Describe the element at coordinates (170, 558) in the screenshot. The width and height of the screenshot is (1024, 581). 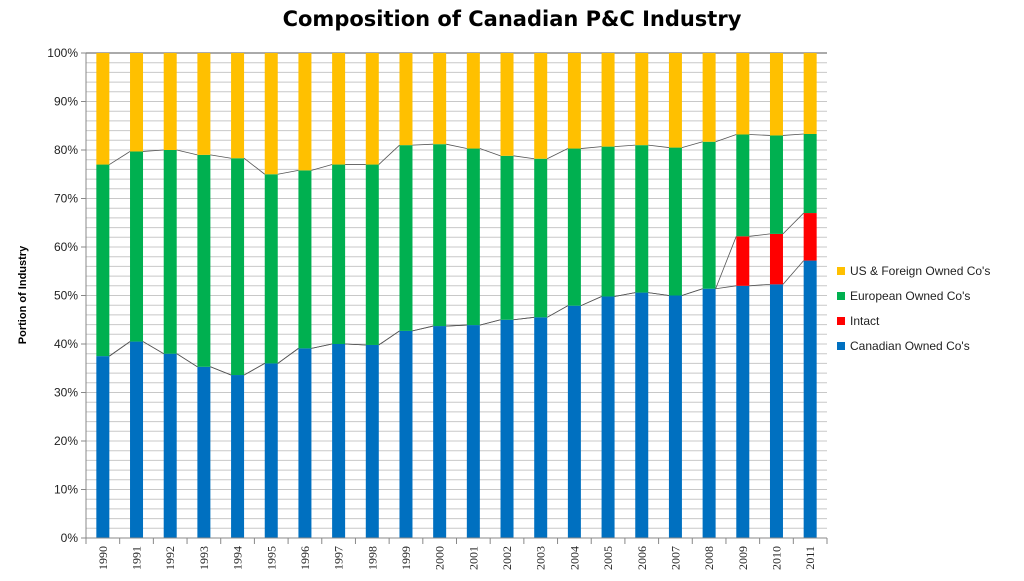
I see `x-tick-label: 1992` at that location.